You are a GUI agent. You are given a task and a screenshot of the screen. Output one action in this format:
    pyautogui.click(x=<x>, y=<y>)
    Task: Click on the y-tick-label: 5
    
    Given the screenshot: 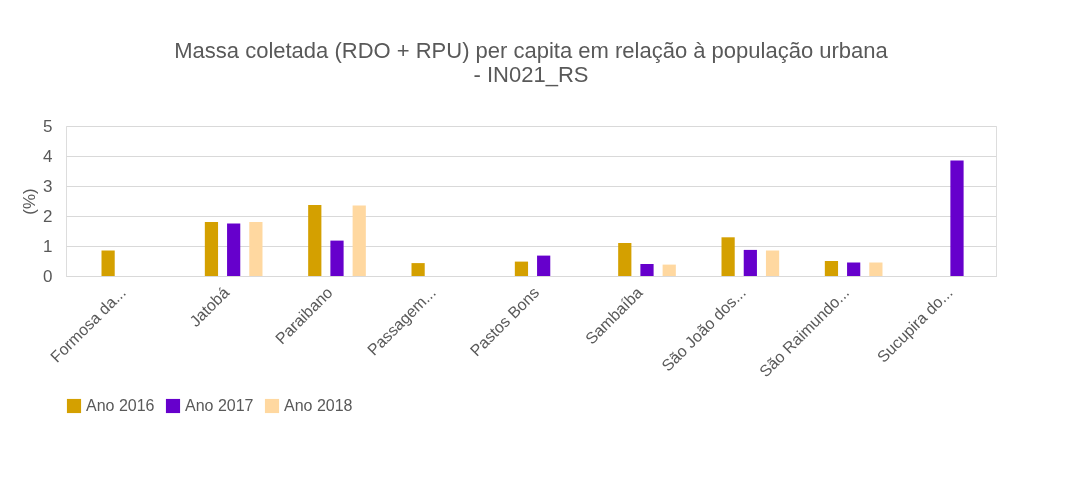 What is the action you would take?
    pyautogui.click(x=48, y=126)
    